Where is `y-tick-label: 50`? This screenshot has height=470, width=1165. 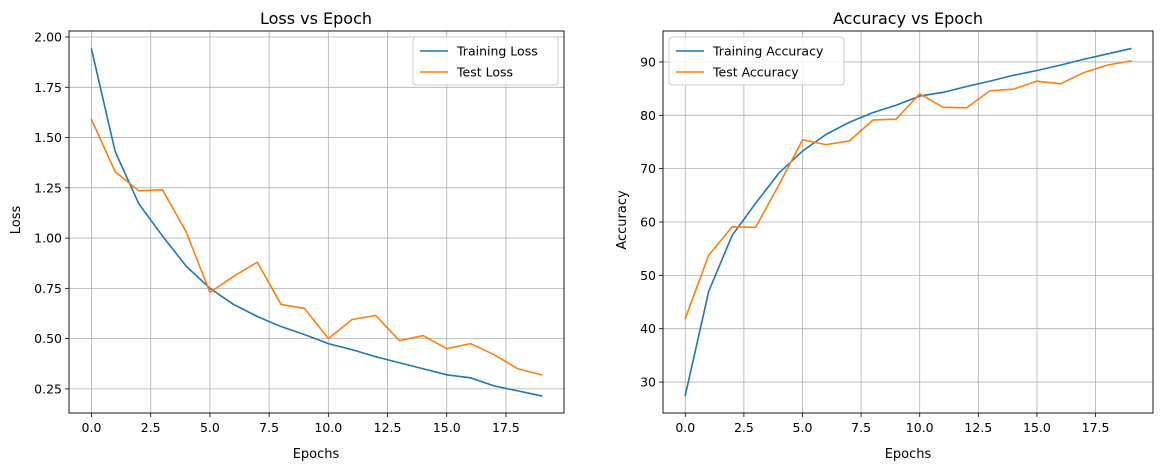
y-tick-label: 50 is located at coordinates (648, 275).